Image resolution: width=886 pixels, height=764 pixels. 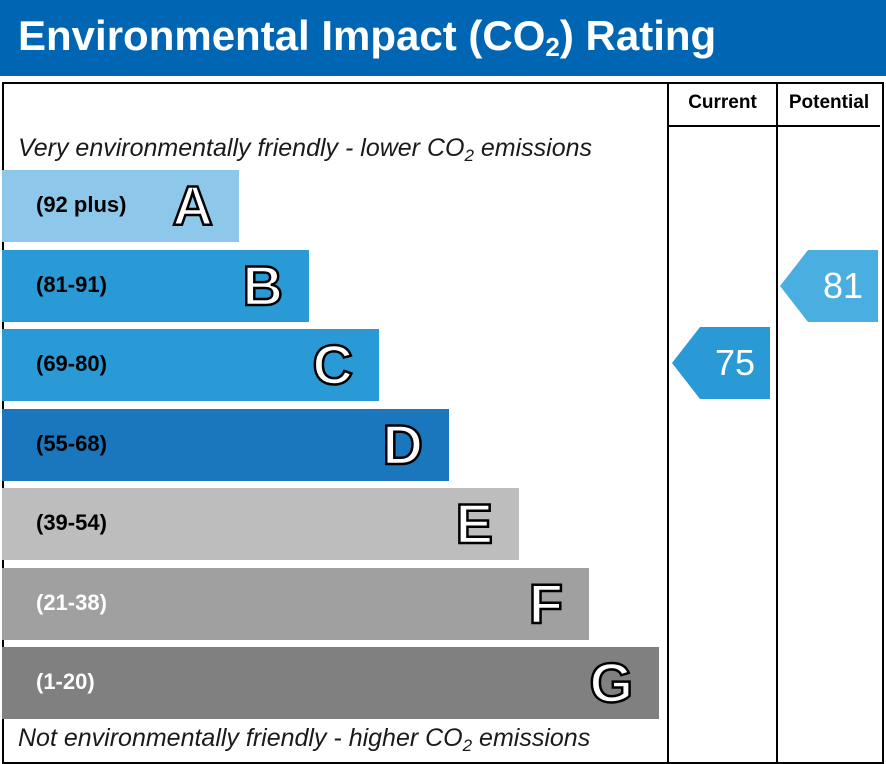 I want to click on current-rating-arrow-value: 75, so click(x=735, y=362).